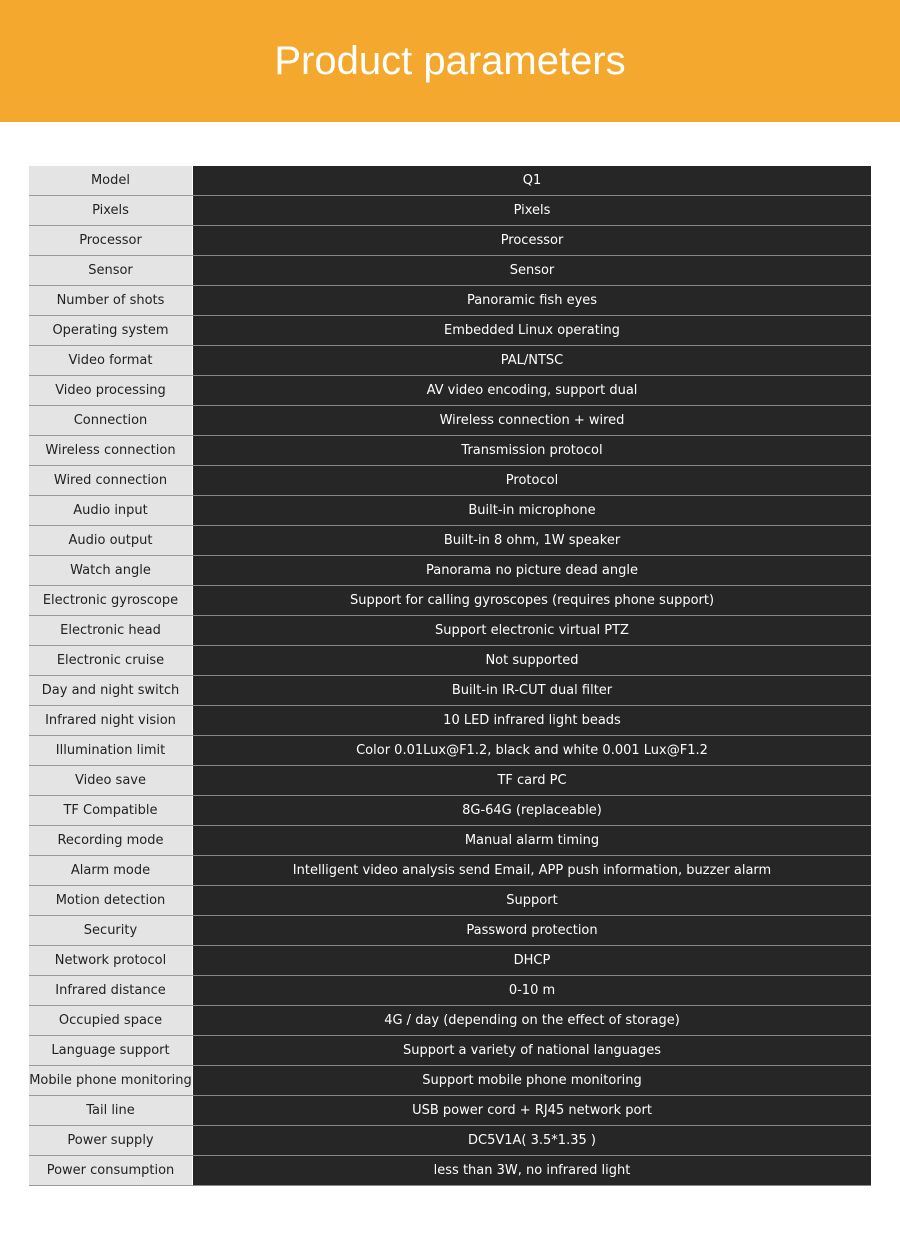 The height and width of the screenshot is (1238, 900). What do you see at coordinates (111, 690) in the screenshot?
I see `parameter-name: Day and night switch` at bounding box center [111, 690].